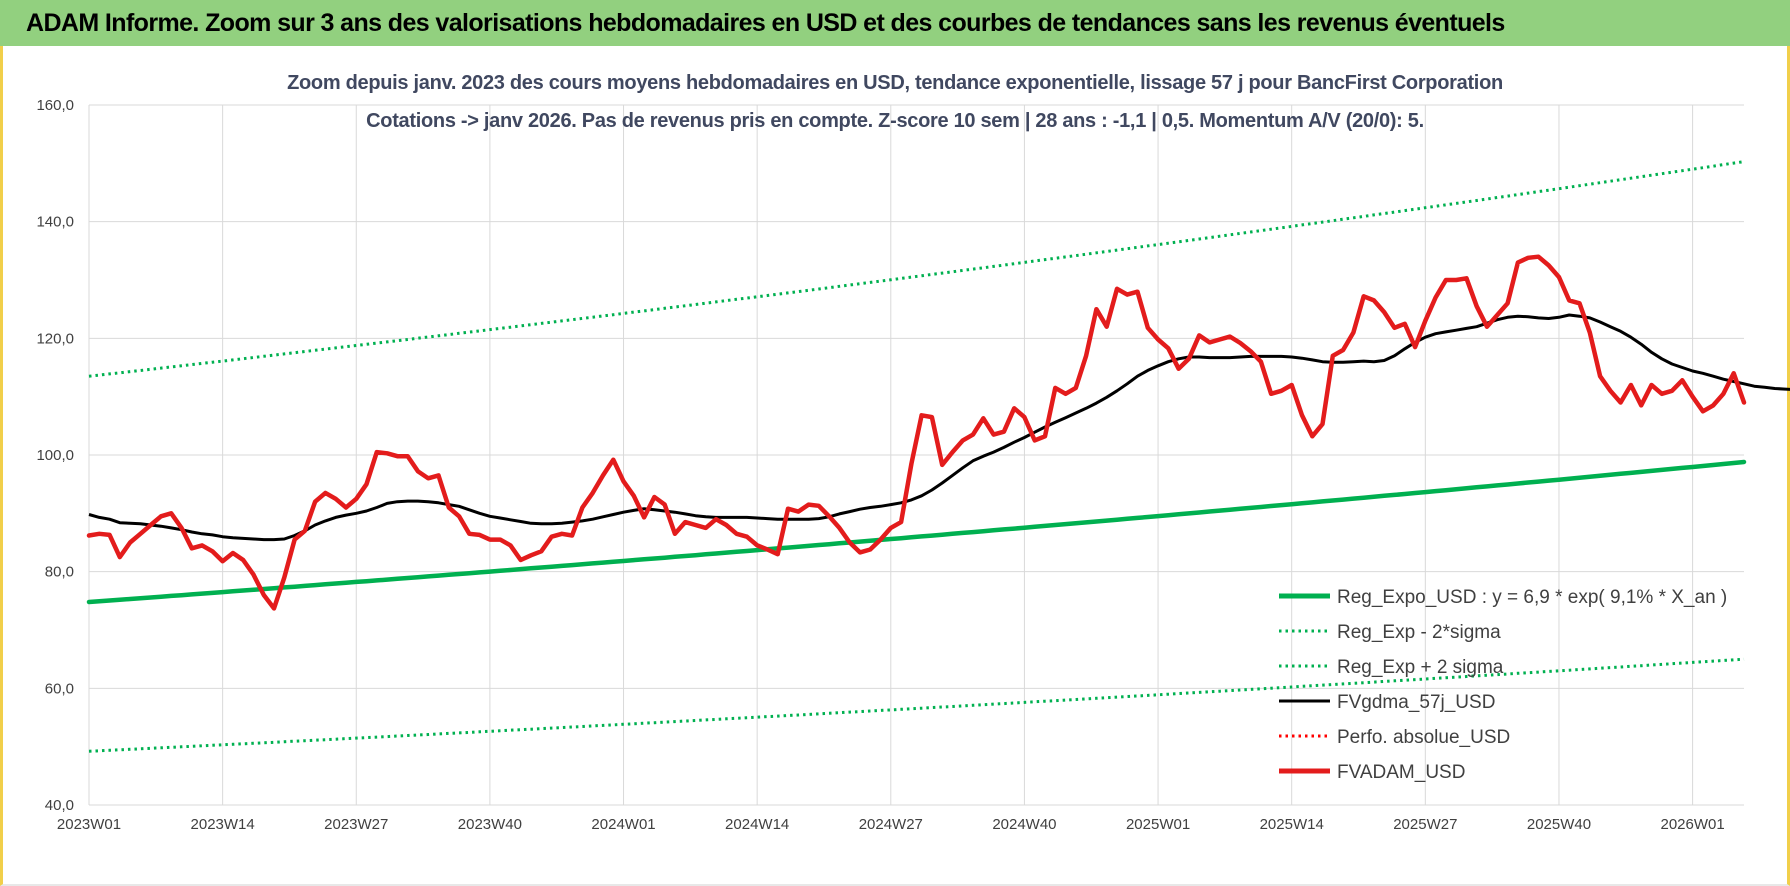 The image size is (1790, 886). I want to click on legend-label: FVADAM_USD, so click(1401, 772).